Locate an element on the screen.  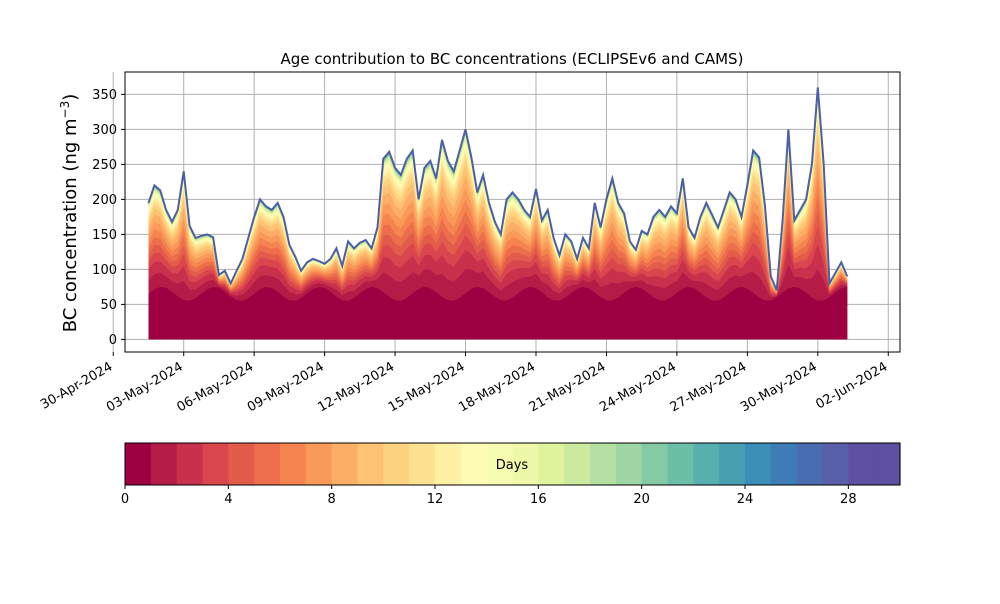
x-tick-label: 30-Apr-2024 is located at coordinates (76, 385).